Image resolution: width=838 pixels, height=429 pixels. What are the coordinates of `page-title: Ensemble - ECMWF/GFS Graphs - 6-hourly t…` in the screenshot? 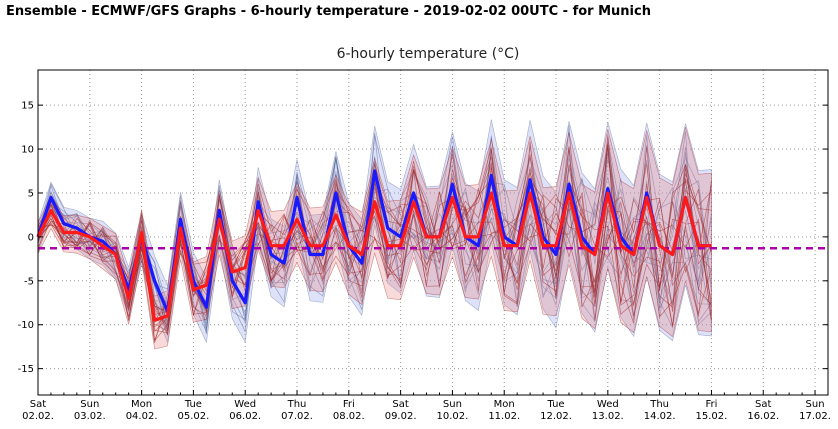 It's located at (328, 11).